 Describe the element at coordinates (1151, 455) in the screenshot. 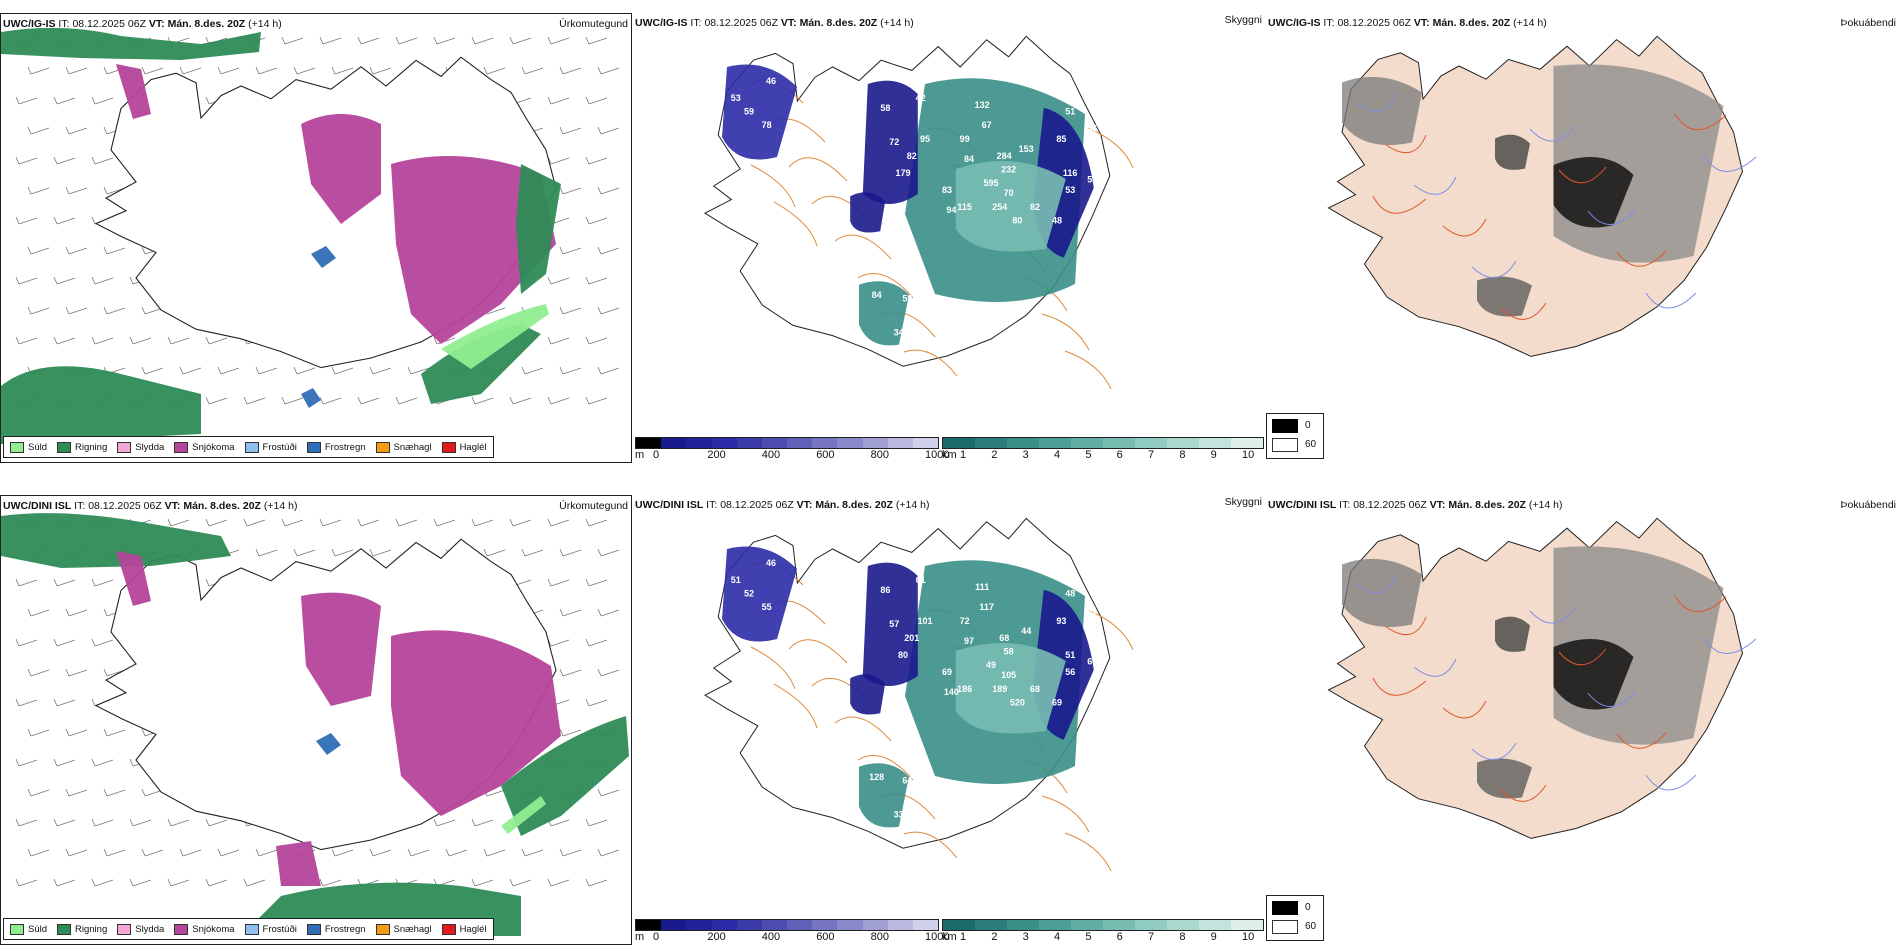

I see `colorbar-tick-label: 7` at that location.